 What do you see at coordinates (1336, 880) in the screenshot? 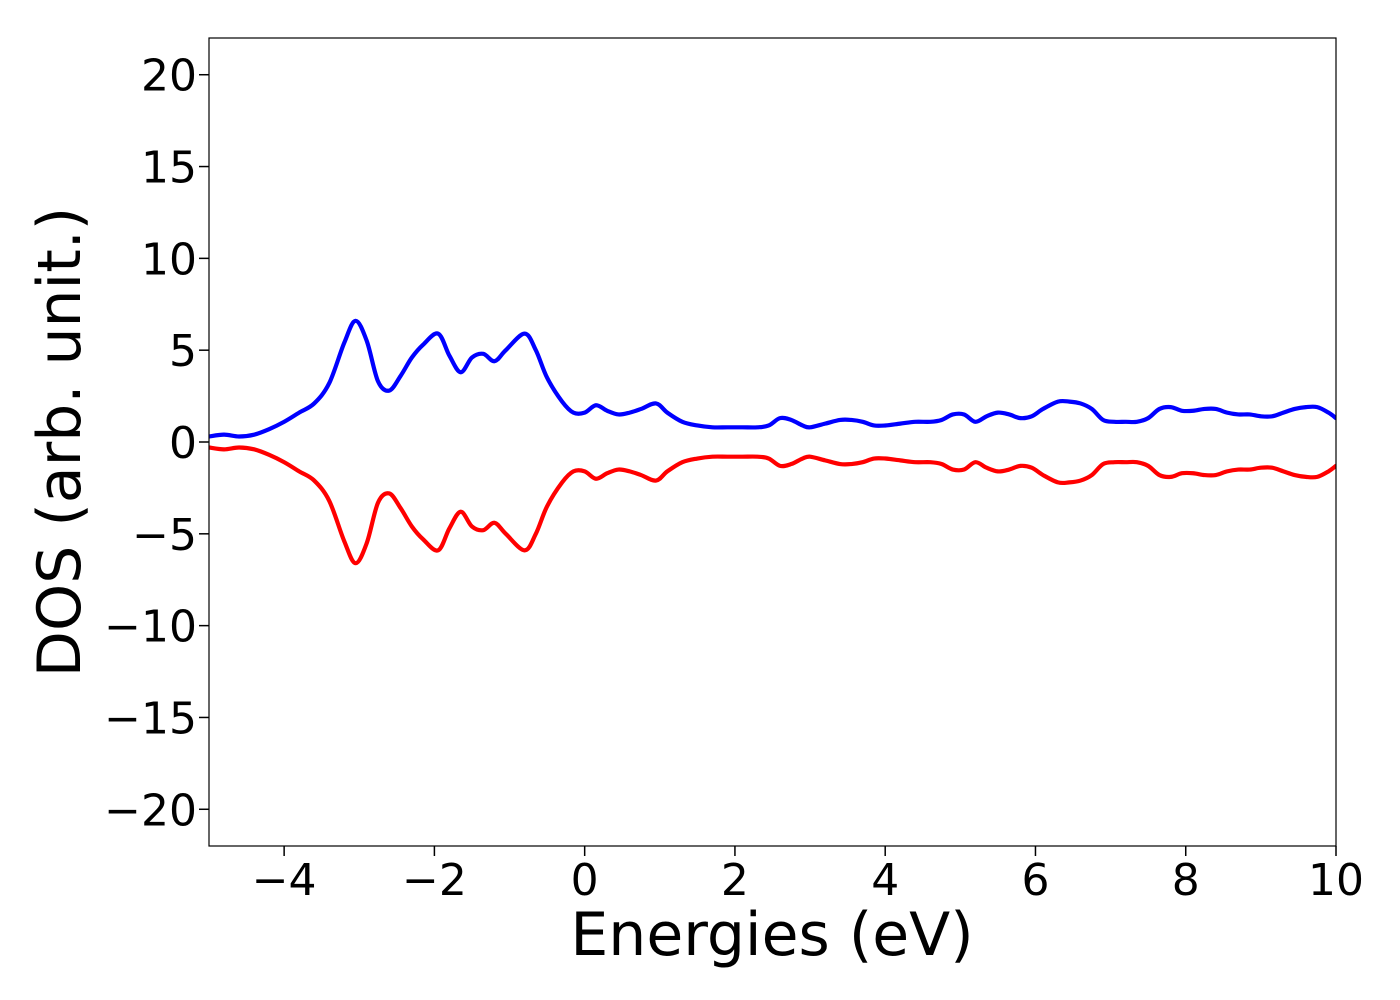
I see `x-tick-label: 10` at bounding box center [1336, 880].